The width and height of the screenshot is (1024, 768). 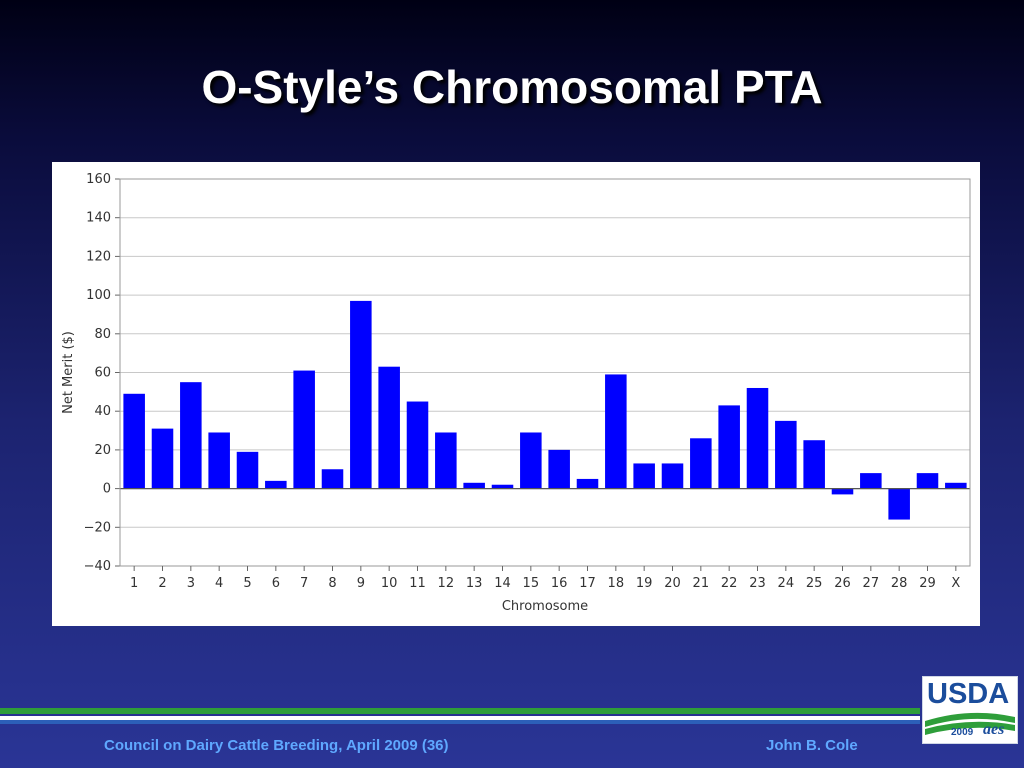 I want to click on aes-logo-mark: aes, so click(x=994, y=729).